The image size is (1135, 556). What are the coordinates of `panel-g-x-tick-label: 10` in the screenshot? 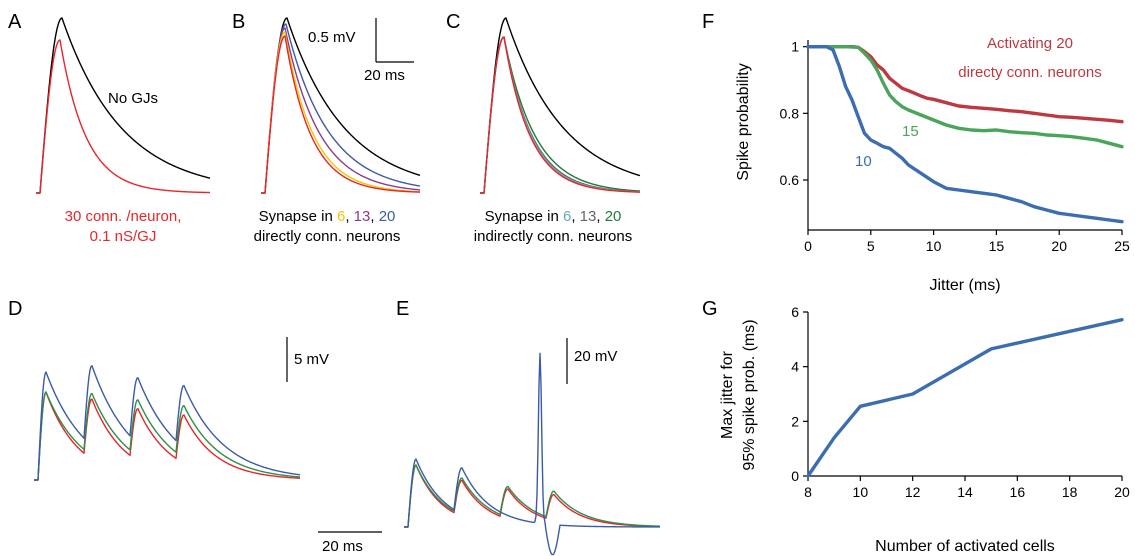 It's located at (861, 492).